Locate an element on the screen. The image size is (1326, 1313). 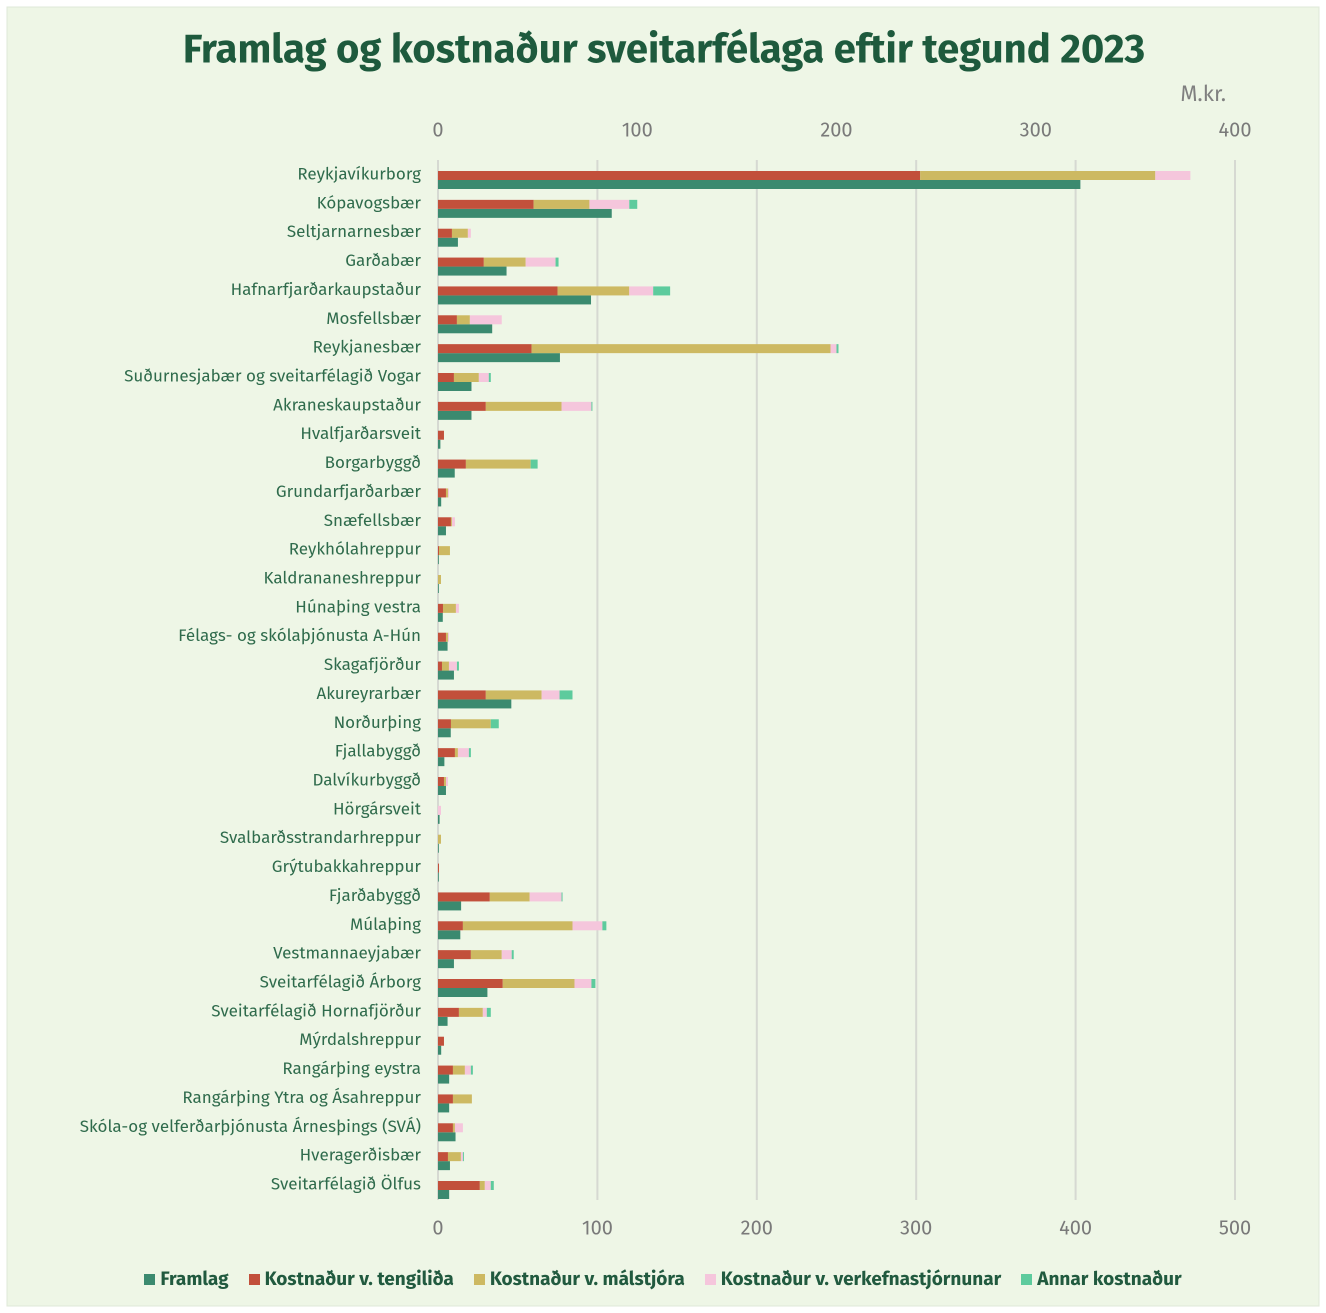
y-tick-label: Sveitarfélagið Hornafjörður is located at coordinates (316, 1010).